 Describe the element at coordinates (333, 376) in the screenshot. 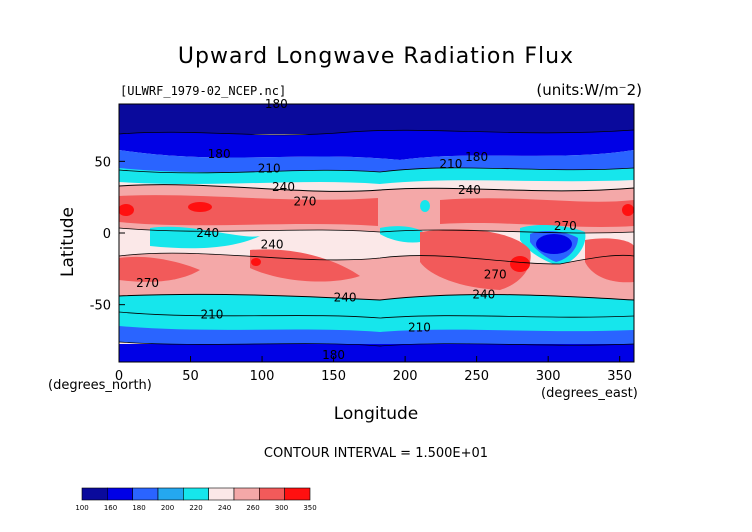

I see `x-tick-label: 150` at that location.